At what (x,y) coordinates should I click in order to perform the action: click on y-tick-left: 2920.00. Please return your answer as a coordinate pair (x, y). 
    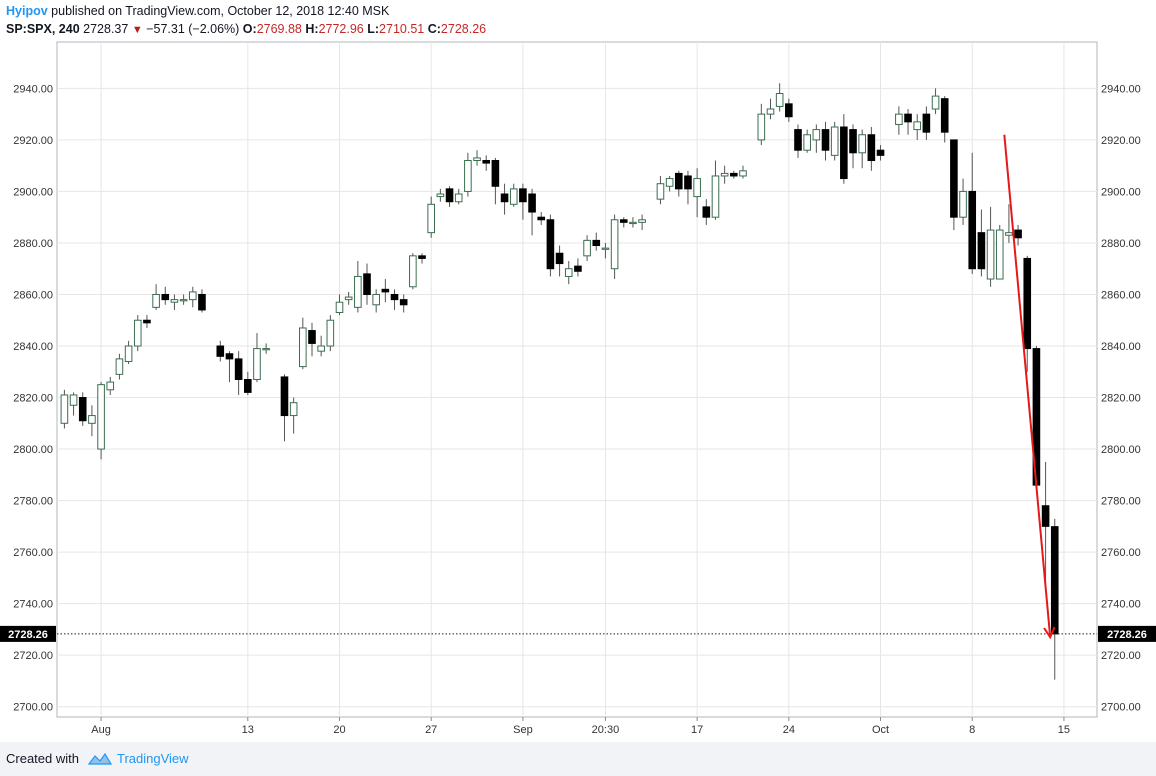
    Looking at the image, I should click on (33, 141).